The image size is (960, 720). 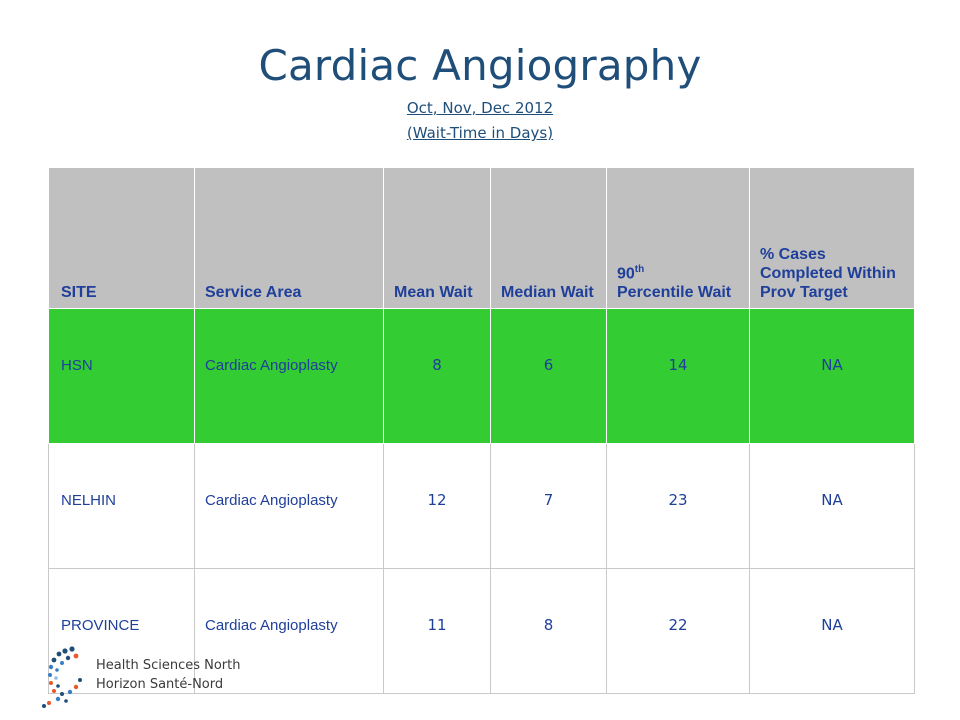 I want to click on cell-90th-percentile: 14, so click(x=678, y=376).